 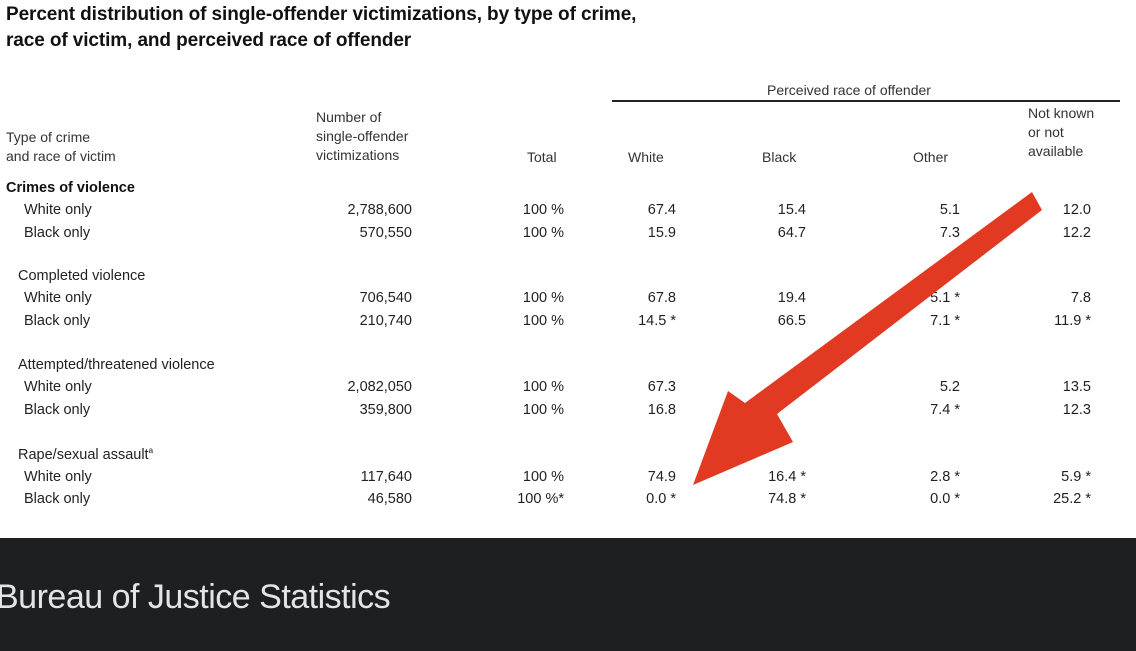 What do you see at coordinates (949, 233) in the screenshot?
I see `cell-other: 7.3` at bounding box center [949, 233].